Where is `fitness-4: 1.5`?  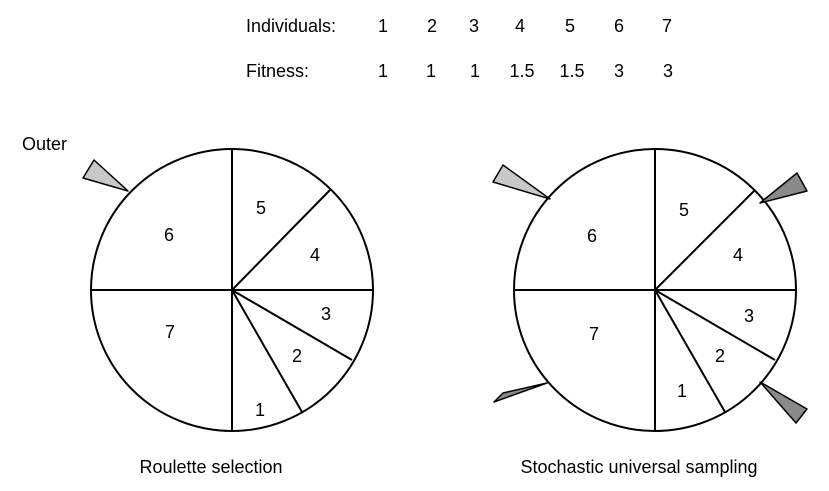 fitness-4: 1.5 is located at coordinates (521, 71).